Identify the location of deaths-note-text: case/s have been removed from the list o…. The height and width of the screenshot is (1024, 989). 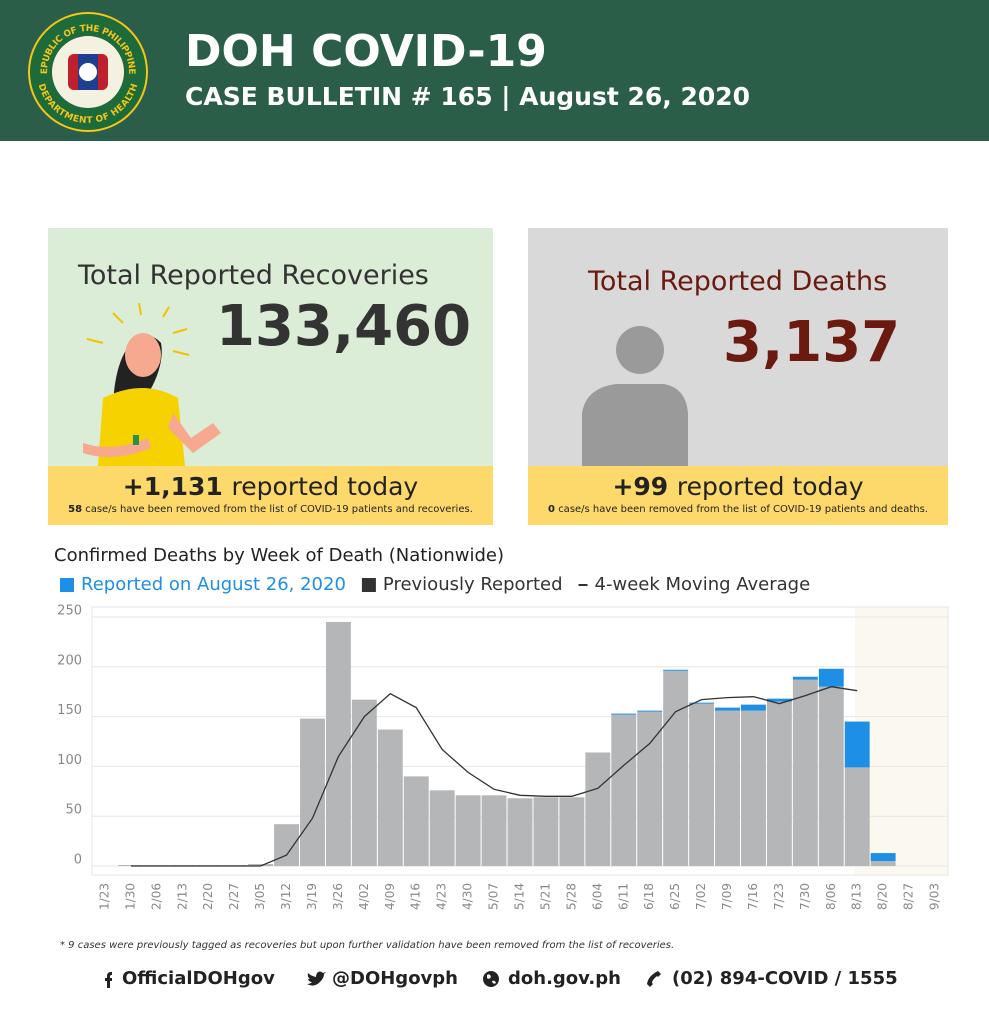
(743, 509).